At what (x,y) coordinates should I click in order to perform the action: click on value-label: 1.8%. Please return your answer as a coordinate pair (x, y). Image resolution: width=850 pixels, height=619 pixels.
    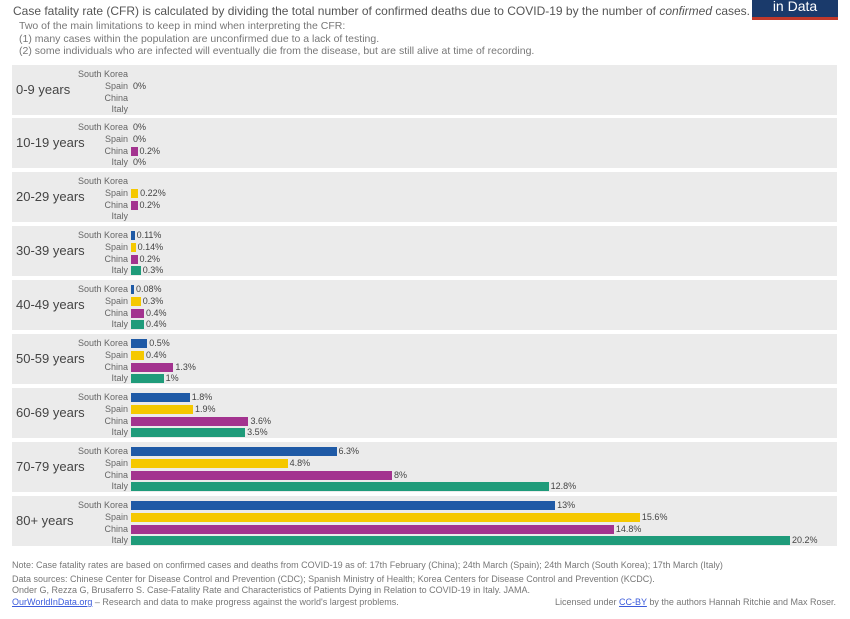
    Looking at the image, I should click on (202, 397).